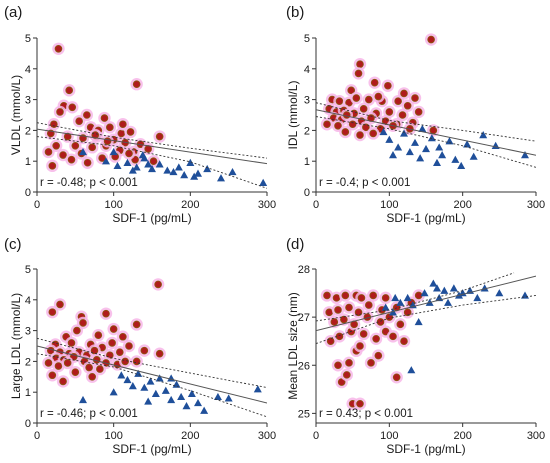  What do you see at coordinates (190, 436) in the screenshot?
I see `x-tick-label: 200` at bounding box center [190, 436].